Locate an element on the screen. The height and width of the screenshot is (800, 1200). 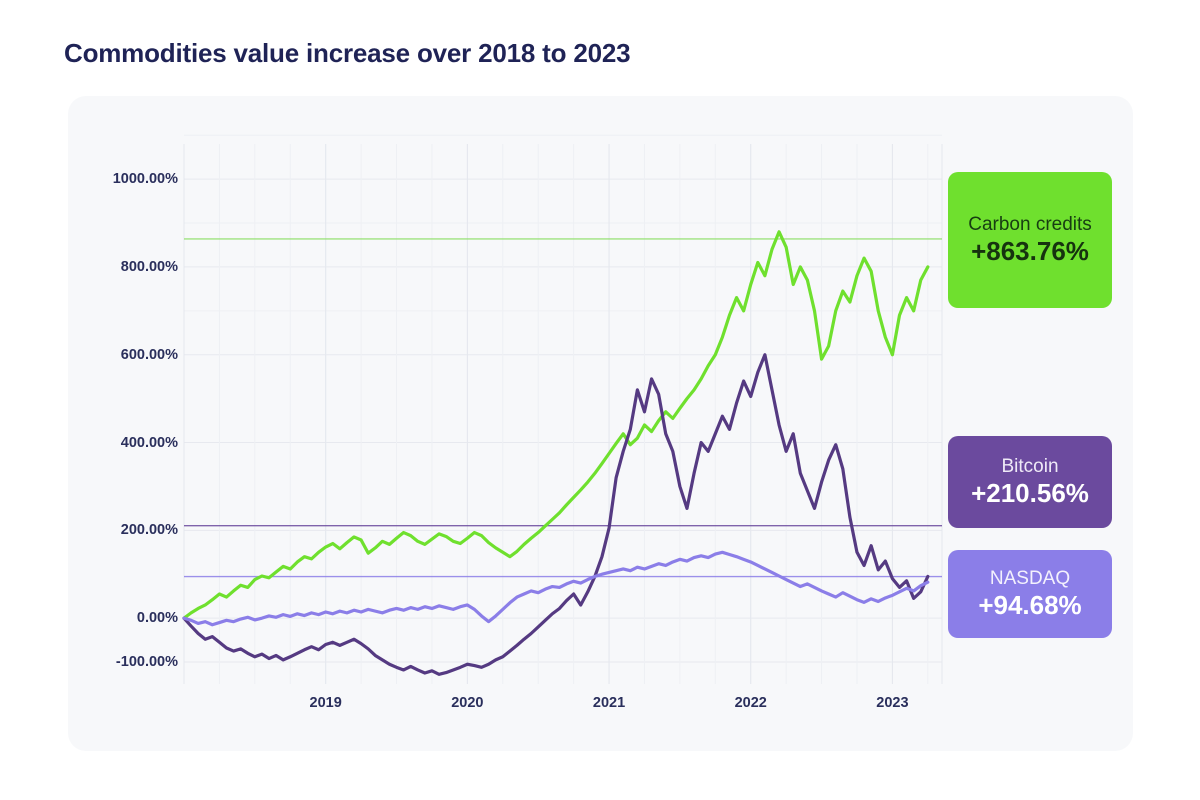
callout-nasdaq: NASDAQ +94.68% is located at coordinates (1030, 594).